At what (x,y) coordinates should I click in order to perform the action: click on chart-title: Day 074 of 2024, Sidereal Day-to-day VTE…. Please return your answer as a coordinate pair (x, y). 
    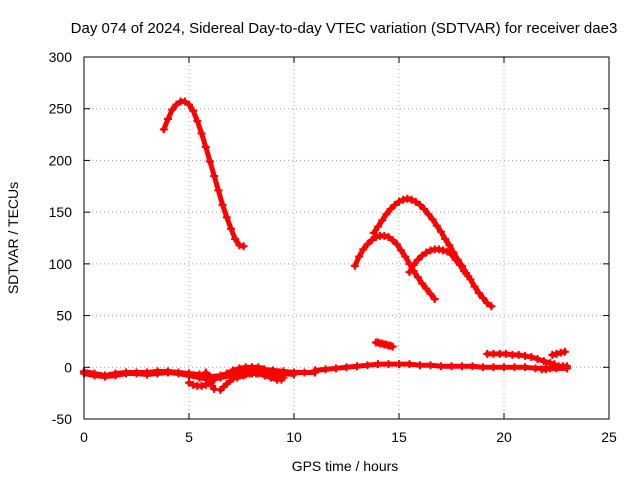
    Looking at the image, I should click on (344, 28).